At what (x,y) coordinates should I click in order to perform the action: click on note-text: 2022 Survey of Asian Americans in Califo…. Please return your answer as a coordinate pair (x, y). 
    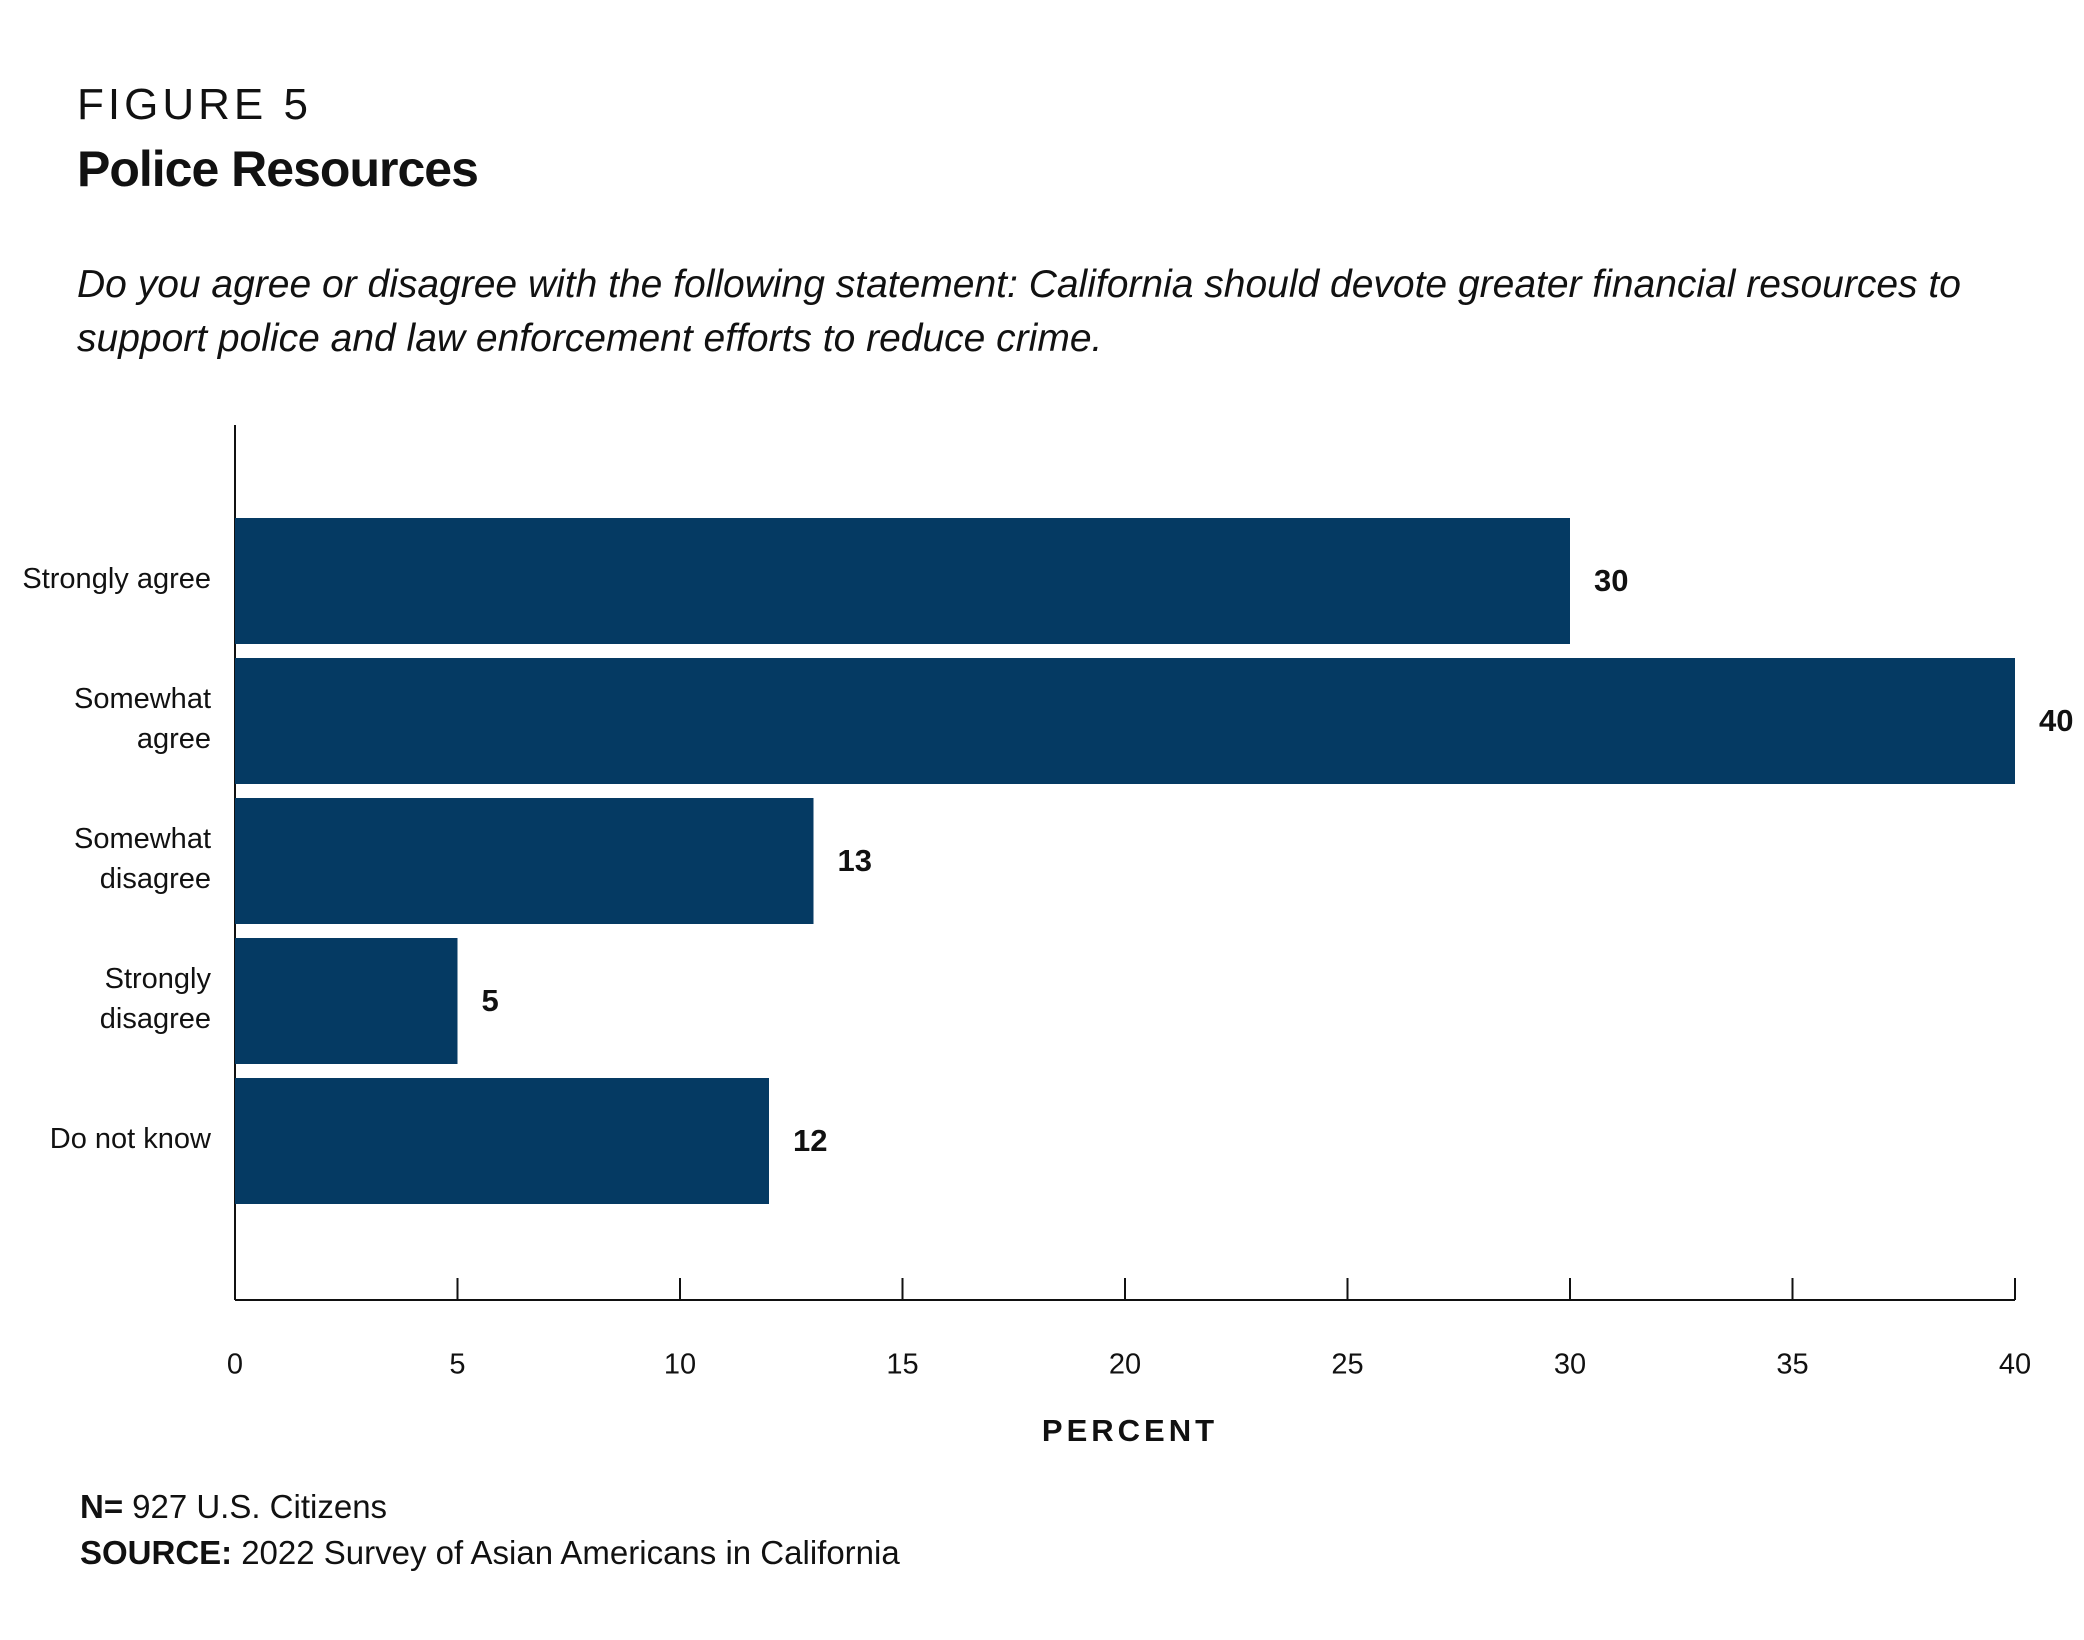
    Looking at the image, I should click on (570, 1552).